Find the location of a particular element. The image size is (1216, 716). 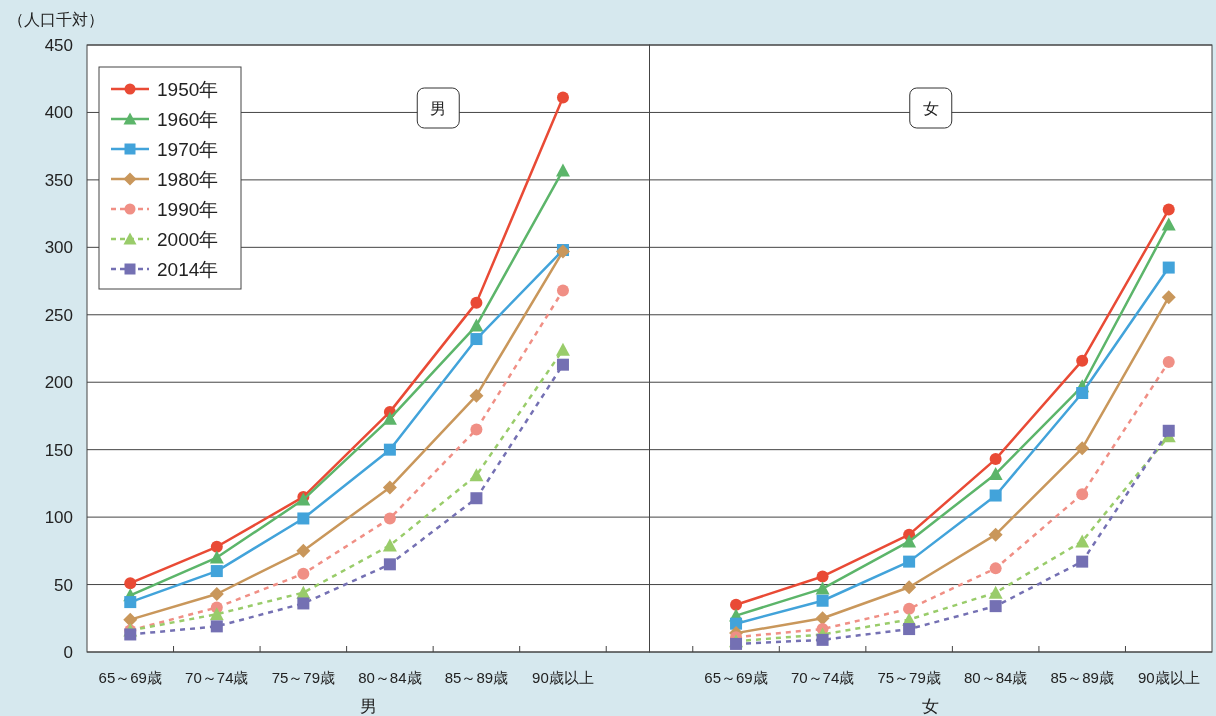

y-tick-label: 400 is located at coordinates (58, 113).